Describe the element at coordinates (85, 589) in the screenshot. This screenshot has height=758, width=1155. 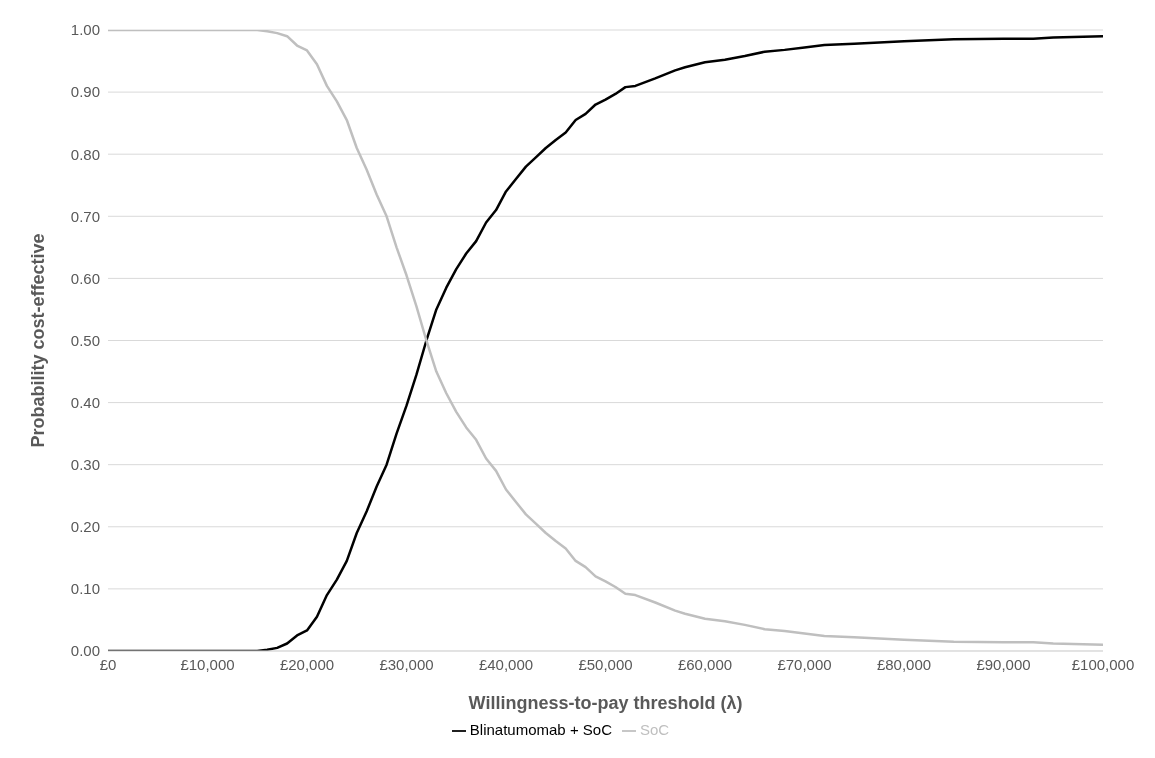
I see `y-tick-label: 0.10` at that location.